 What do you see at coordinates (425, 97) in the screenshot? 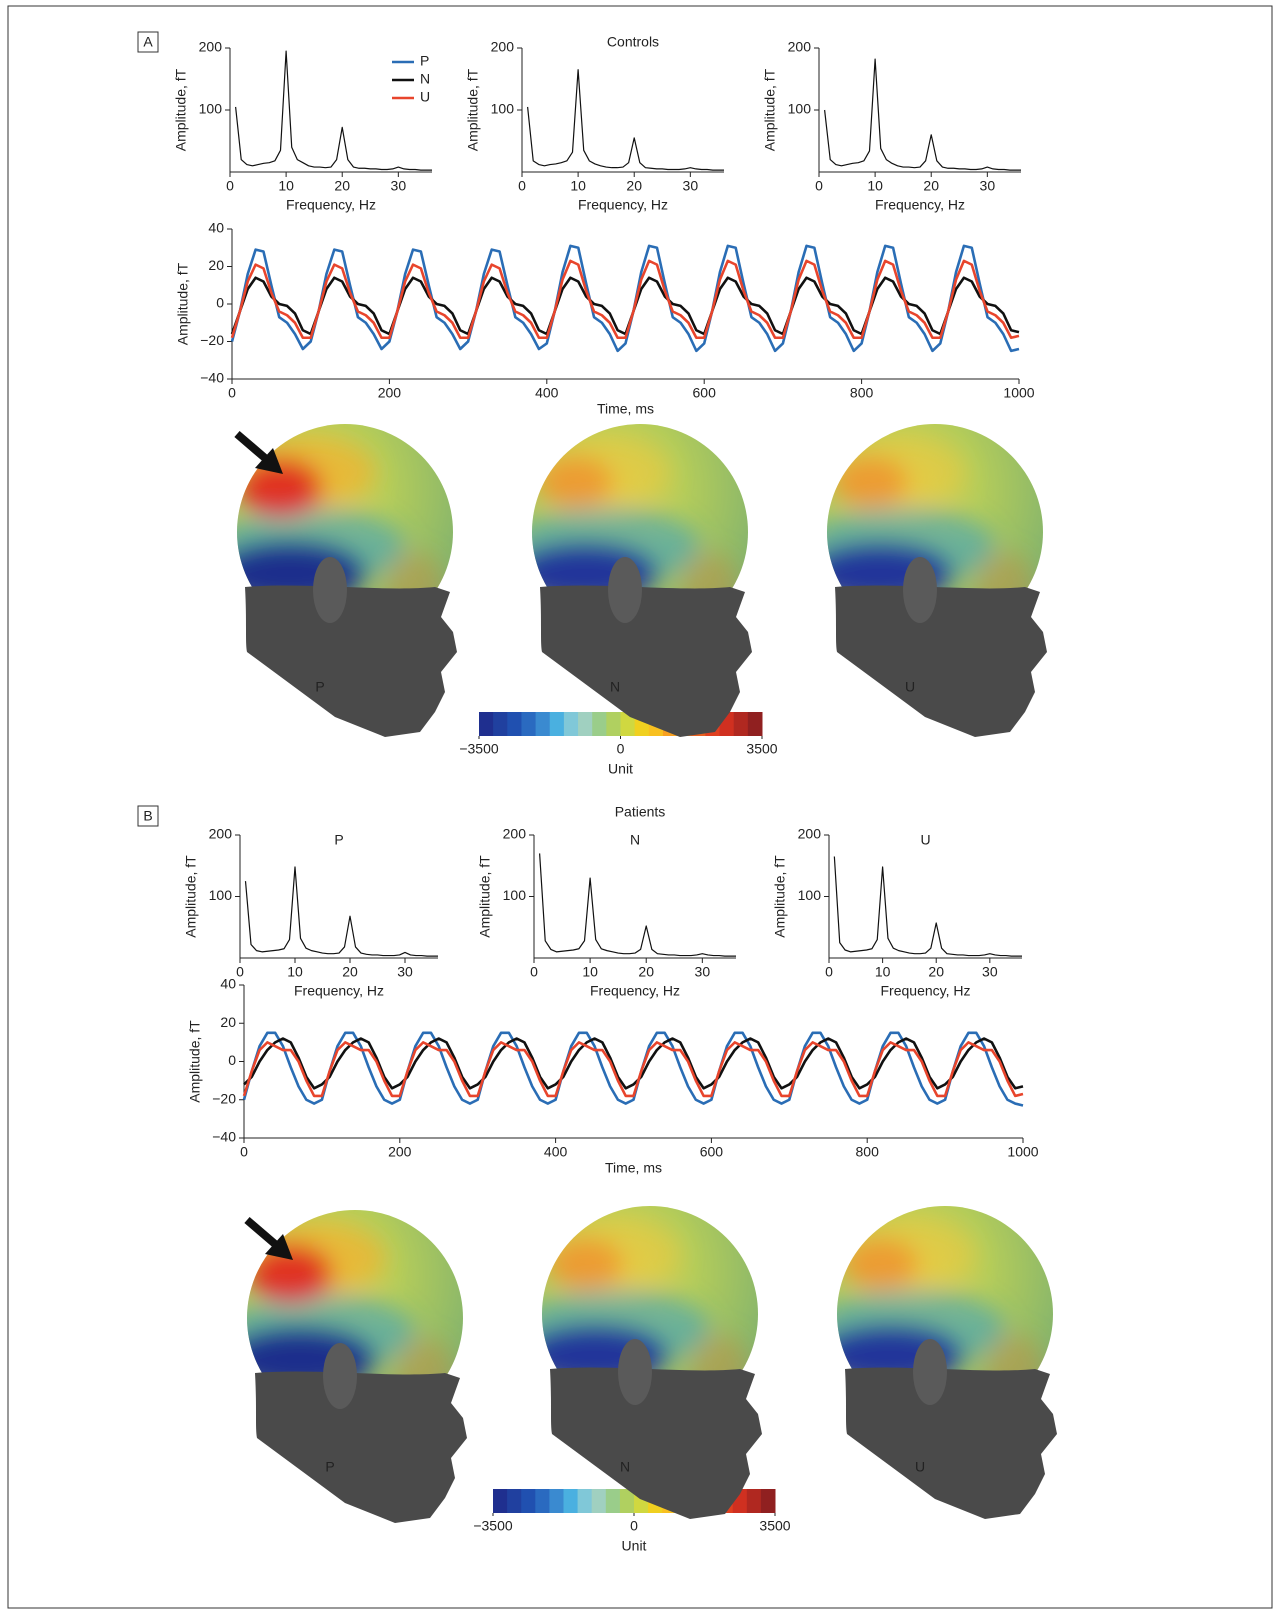
I see `legend-label: U` at bounding box center [425, 97].